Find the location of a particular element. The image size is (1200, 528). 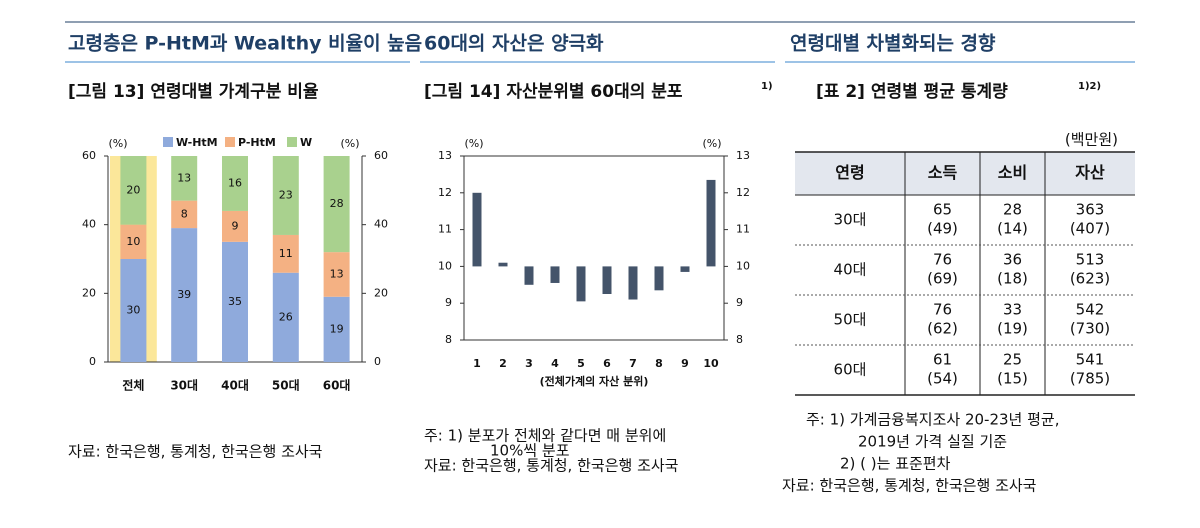

section-header: 고령층은 P-HtM과 Wealthy 비율이 높음 is located at coordinates (245, 44).